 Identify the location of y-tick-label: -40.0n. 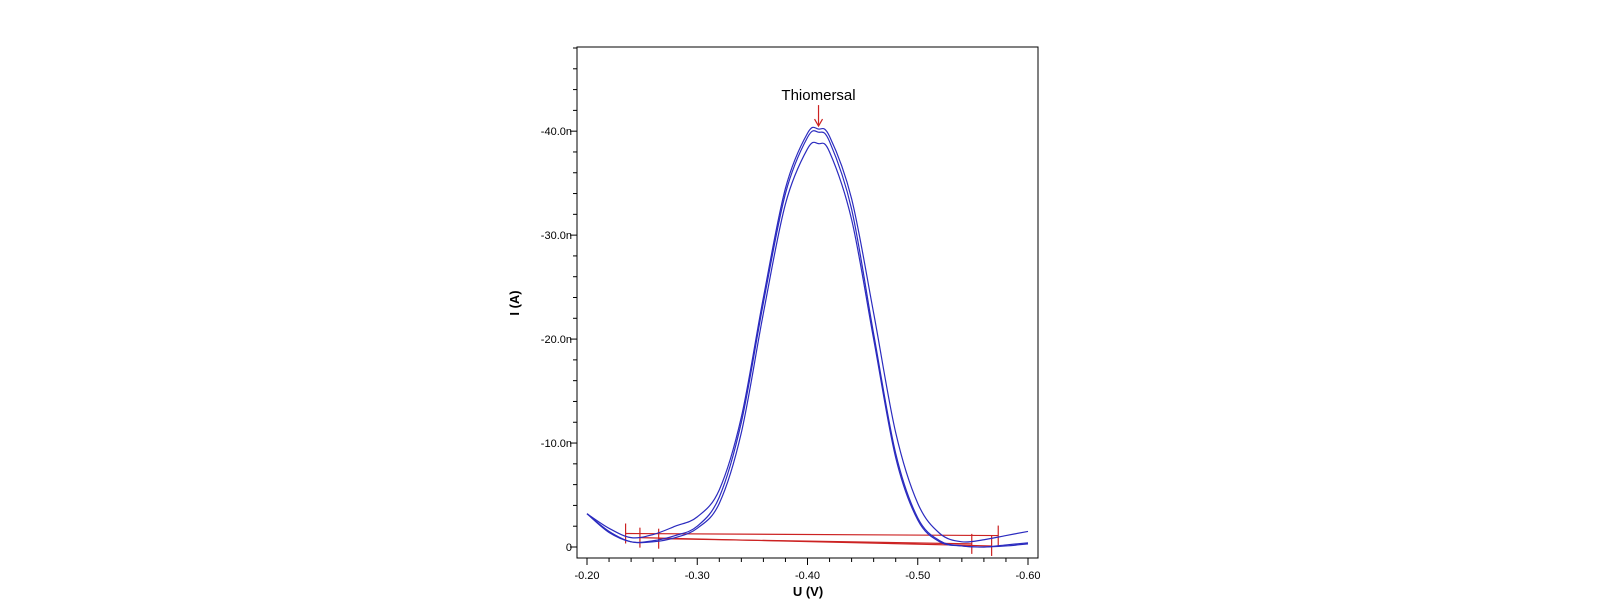
(556, 132).